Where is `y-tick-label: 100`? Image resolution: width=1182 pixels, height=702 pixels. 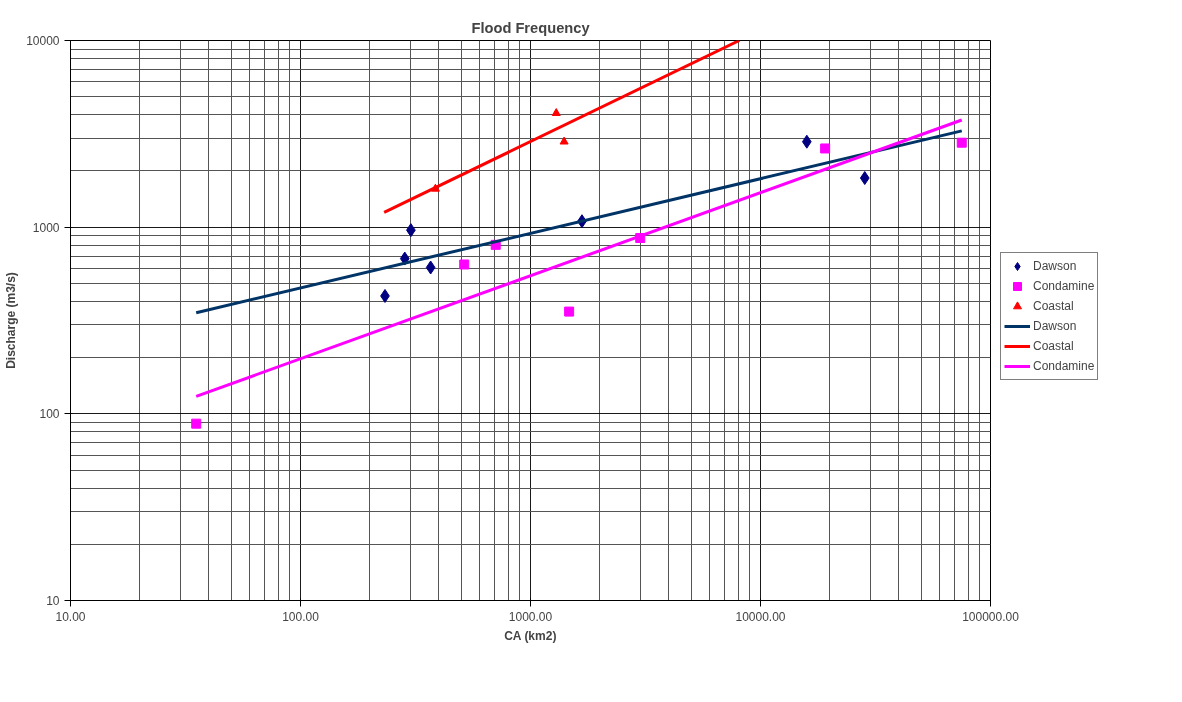 y-tick-label: 100 is located at coordinates (49, 414).